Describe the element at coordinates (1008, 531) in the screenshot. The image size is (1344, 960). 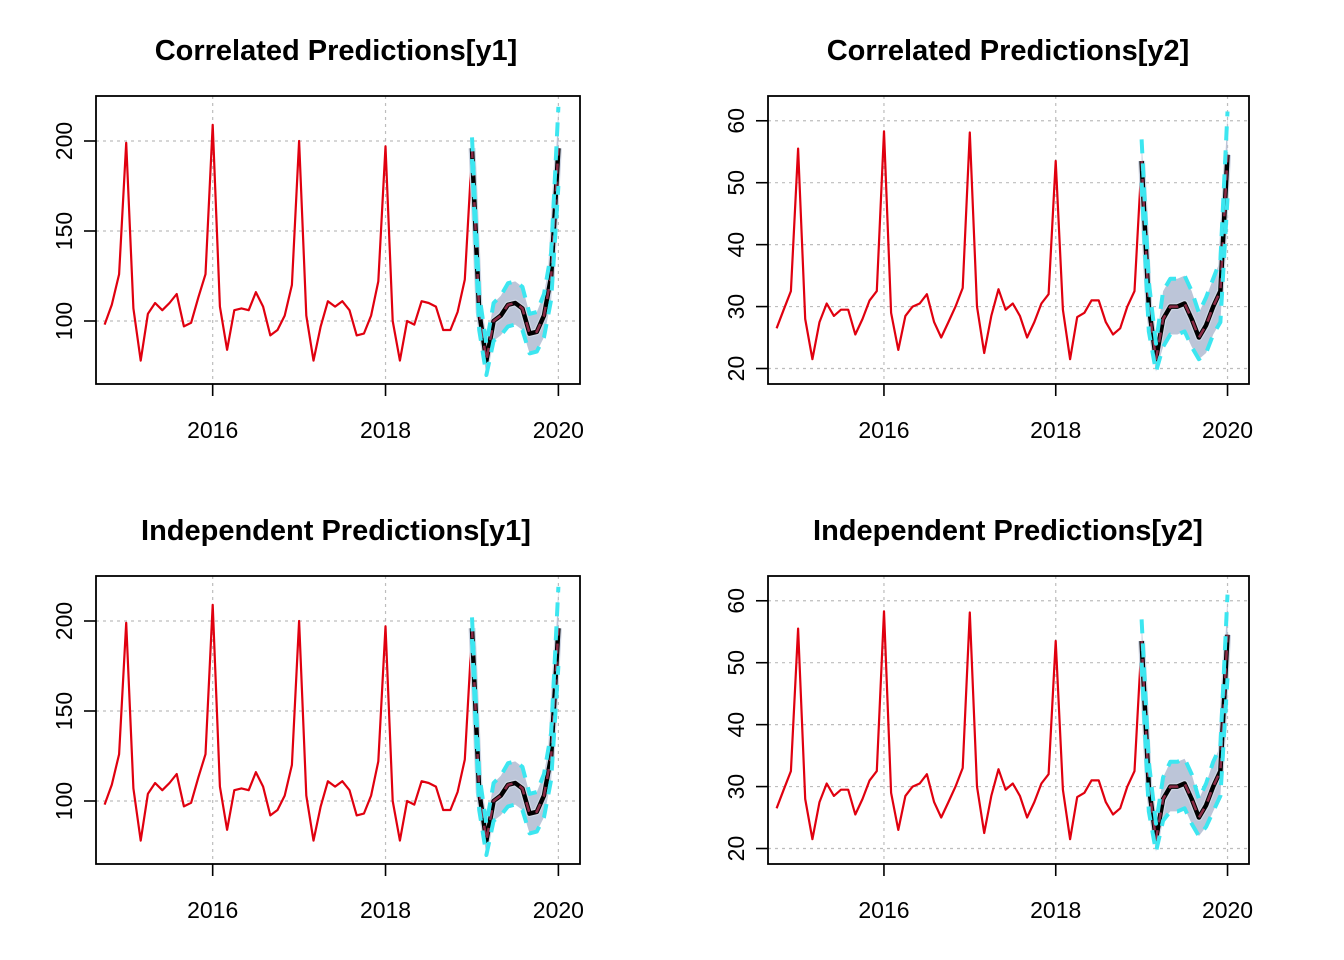
I see `chart-title: Independent Predictions[y2]` at that location.